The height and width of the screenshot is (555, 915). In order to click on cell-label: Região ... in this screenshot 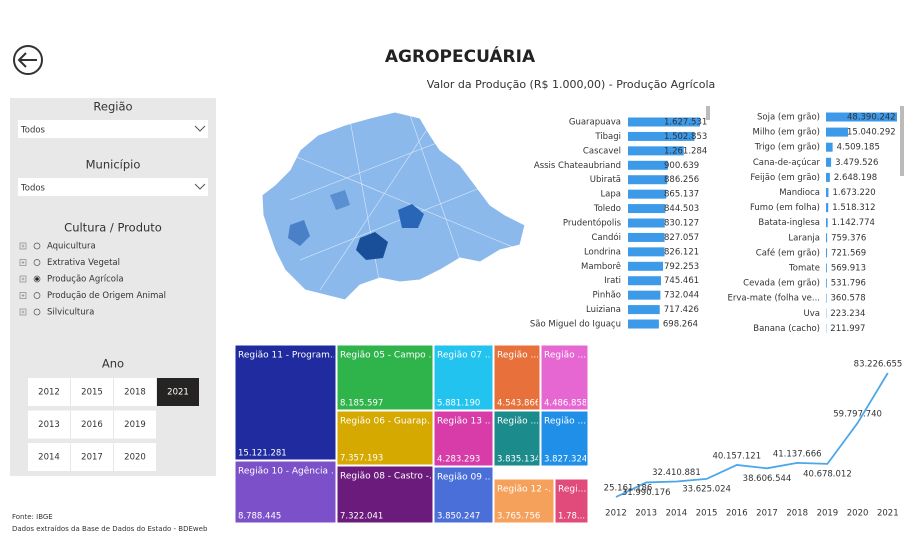, I will do `click(565, 356)`.